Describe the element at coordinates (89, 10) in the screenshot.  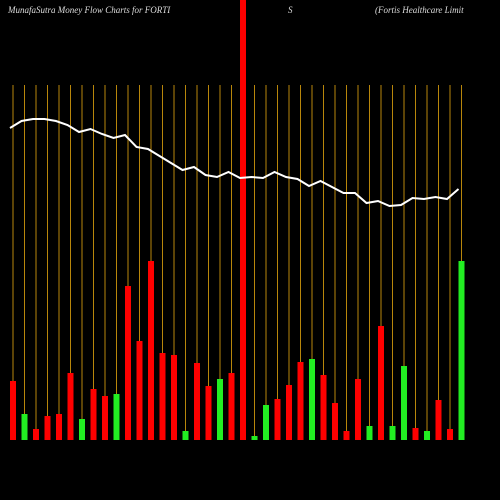
I see `chart-title: MunafaSutra Money Flow Charts for FORTI` at that location.